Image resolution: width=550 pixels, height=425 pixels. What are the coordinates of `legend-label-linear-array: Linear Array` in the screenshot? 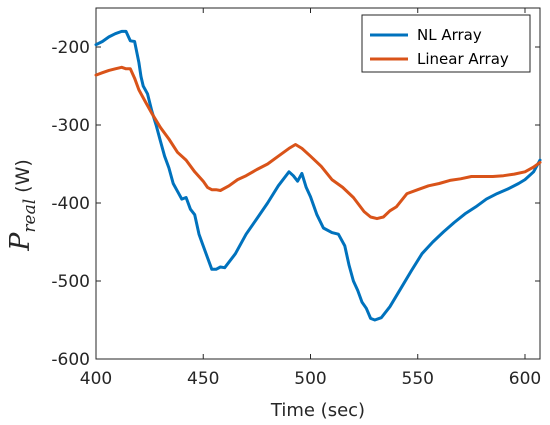 It's located at (463, 59).